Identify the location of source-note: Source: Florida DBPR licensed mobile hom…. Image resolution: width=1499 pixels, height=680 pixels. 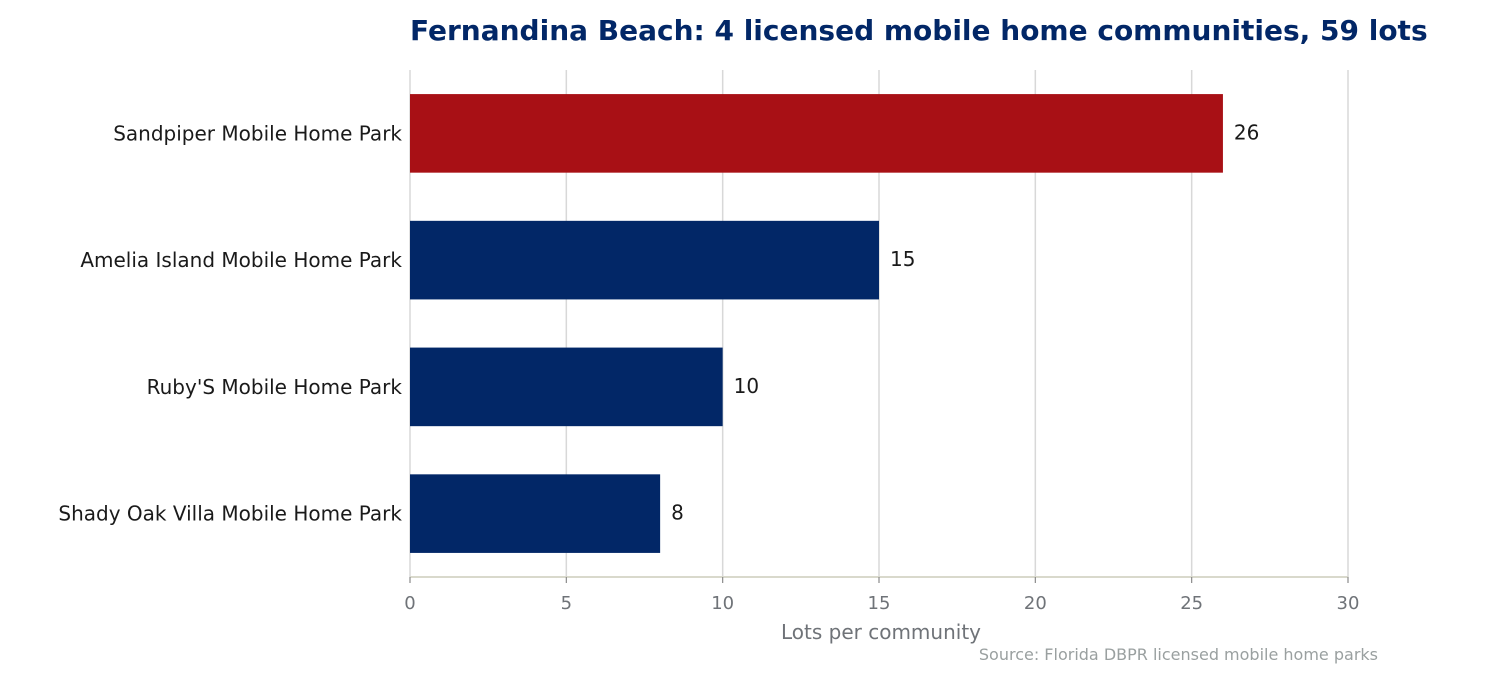
(1178, 654).